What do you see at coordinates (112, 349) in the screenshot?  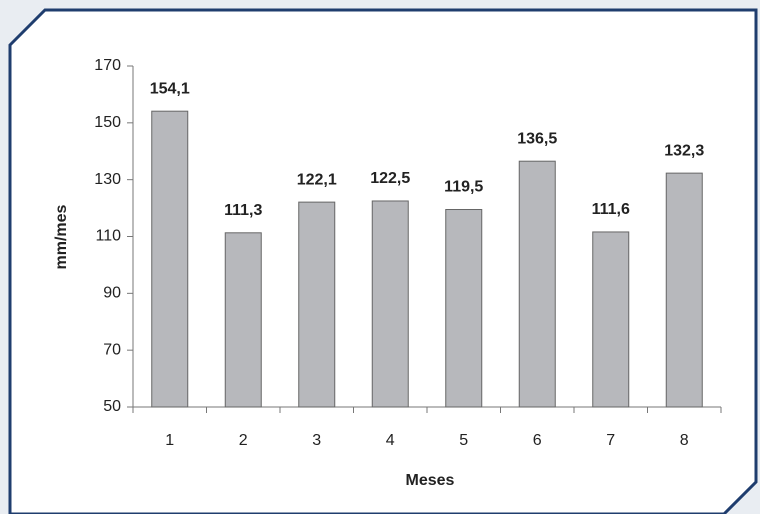 I see `y-tick-label: 70` at bounding box center [112, 349].